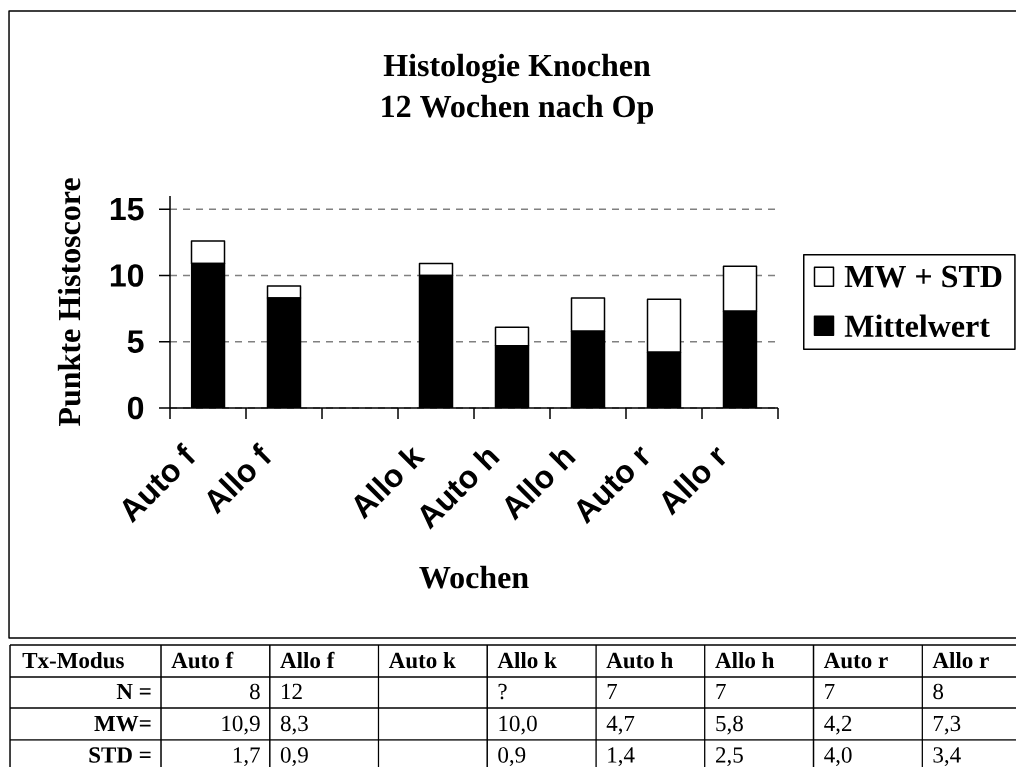 This screenshot has width=1016, height=767. I want to click on text: Tx-Modus, so click(73, 660).